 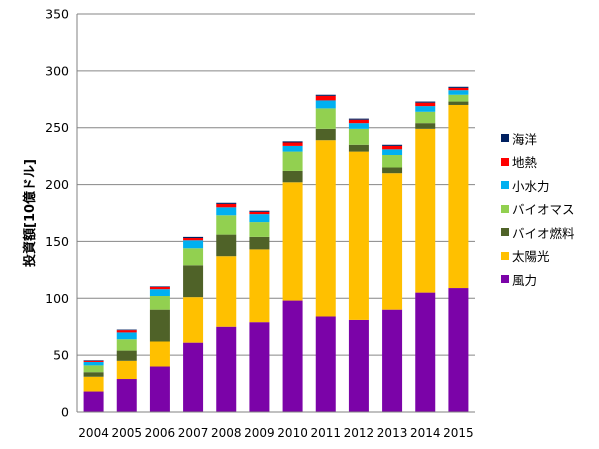 What do you see at coordinates (226, 433) in the screenshot?
I see `x-tick-label: 2008` at bounding box center [226, 433].